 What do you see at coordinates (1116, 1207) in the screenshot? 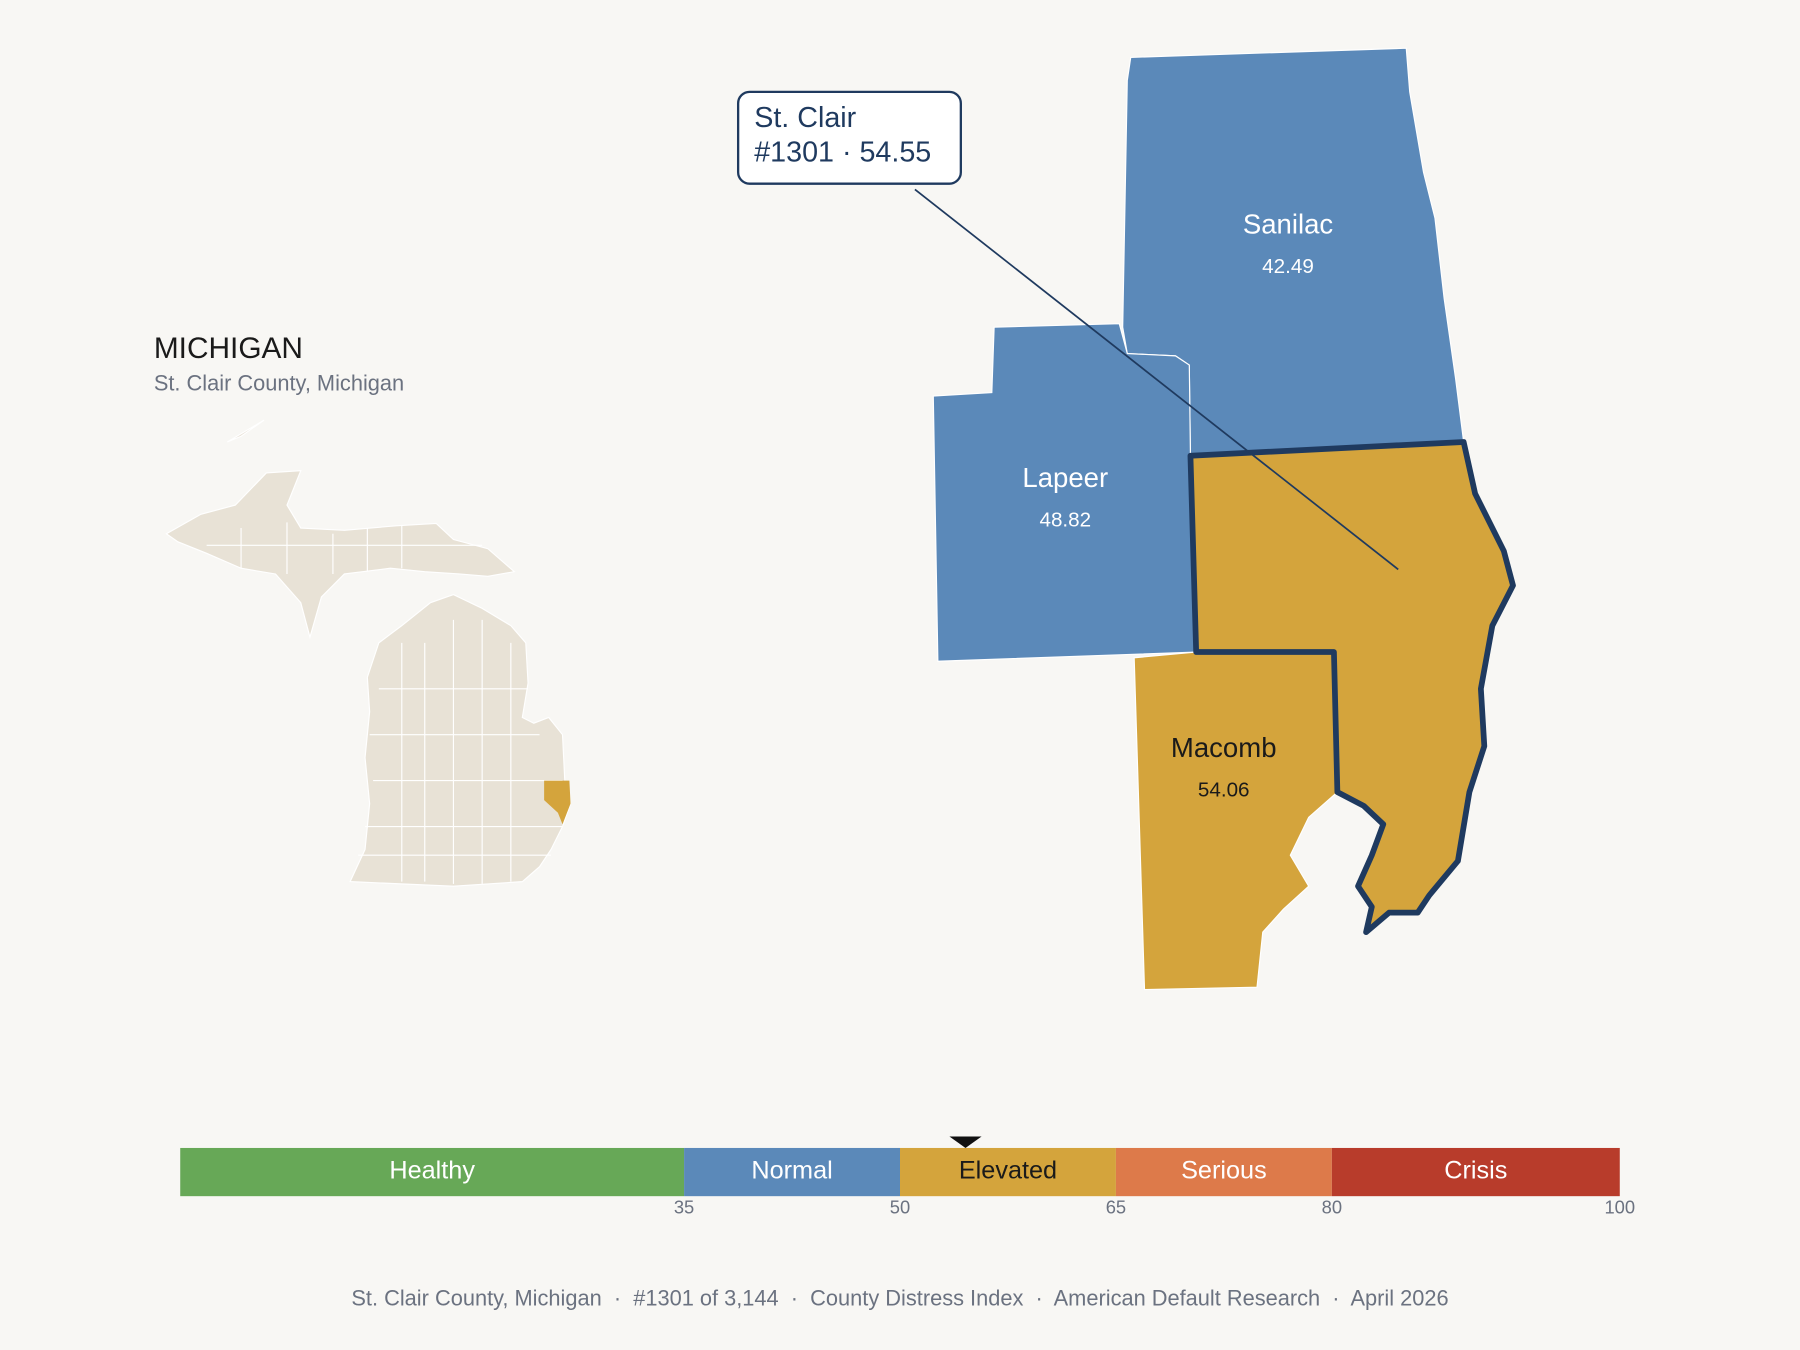
I see `tick-label: 65` at bounding box center [1116, 1207].